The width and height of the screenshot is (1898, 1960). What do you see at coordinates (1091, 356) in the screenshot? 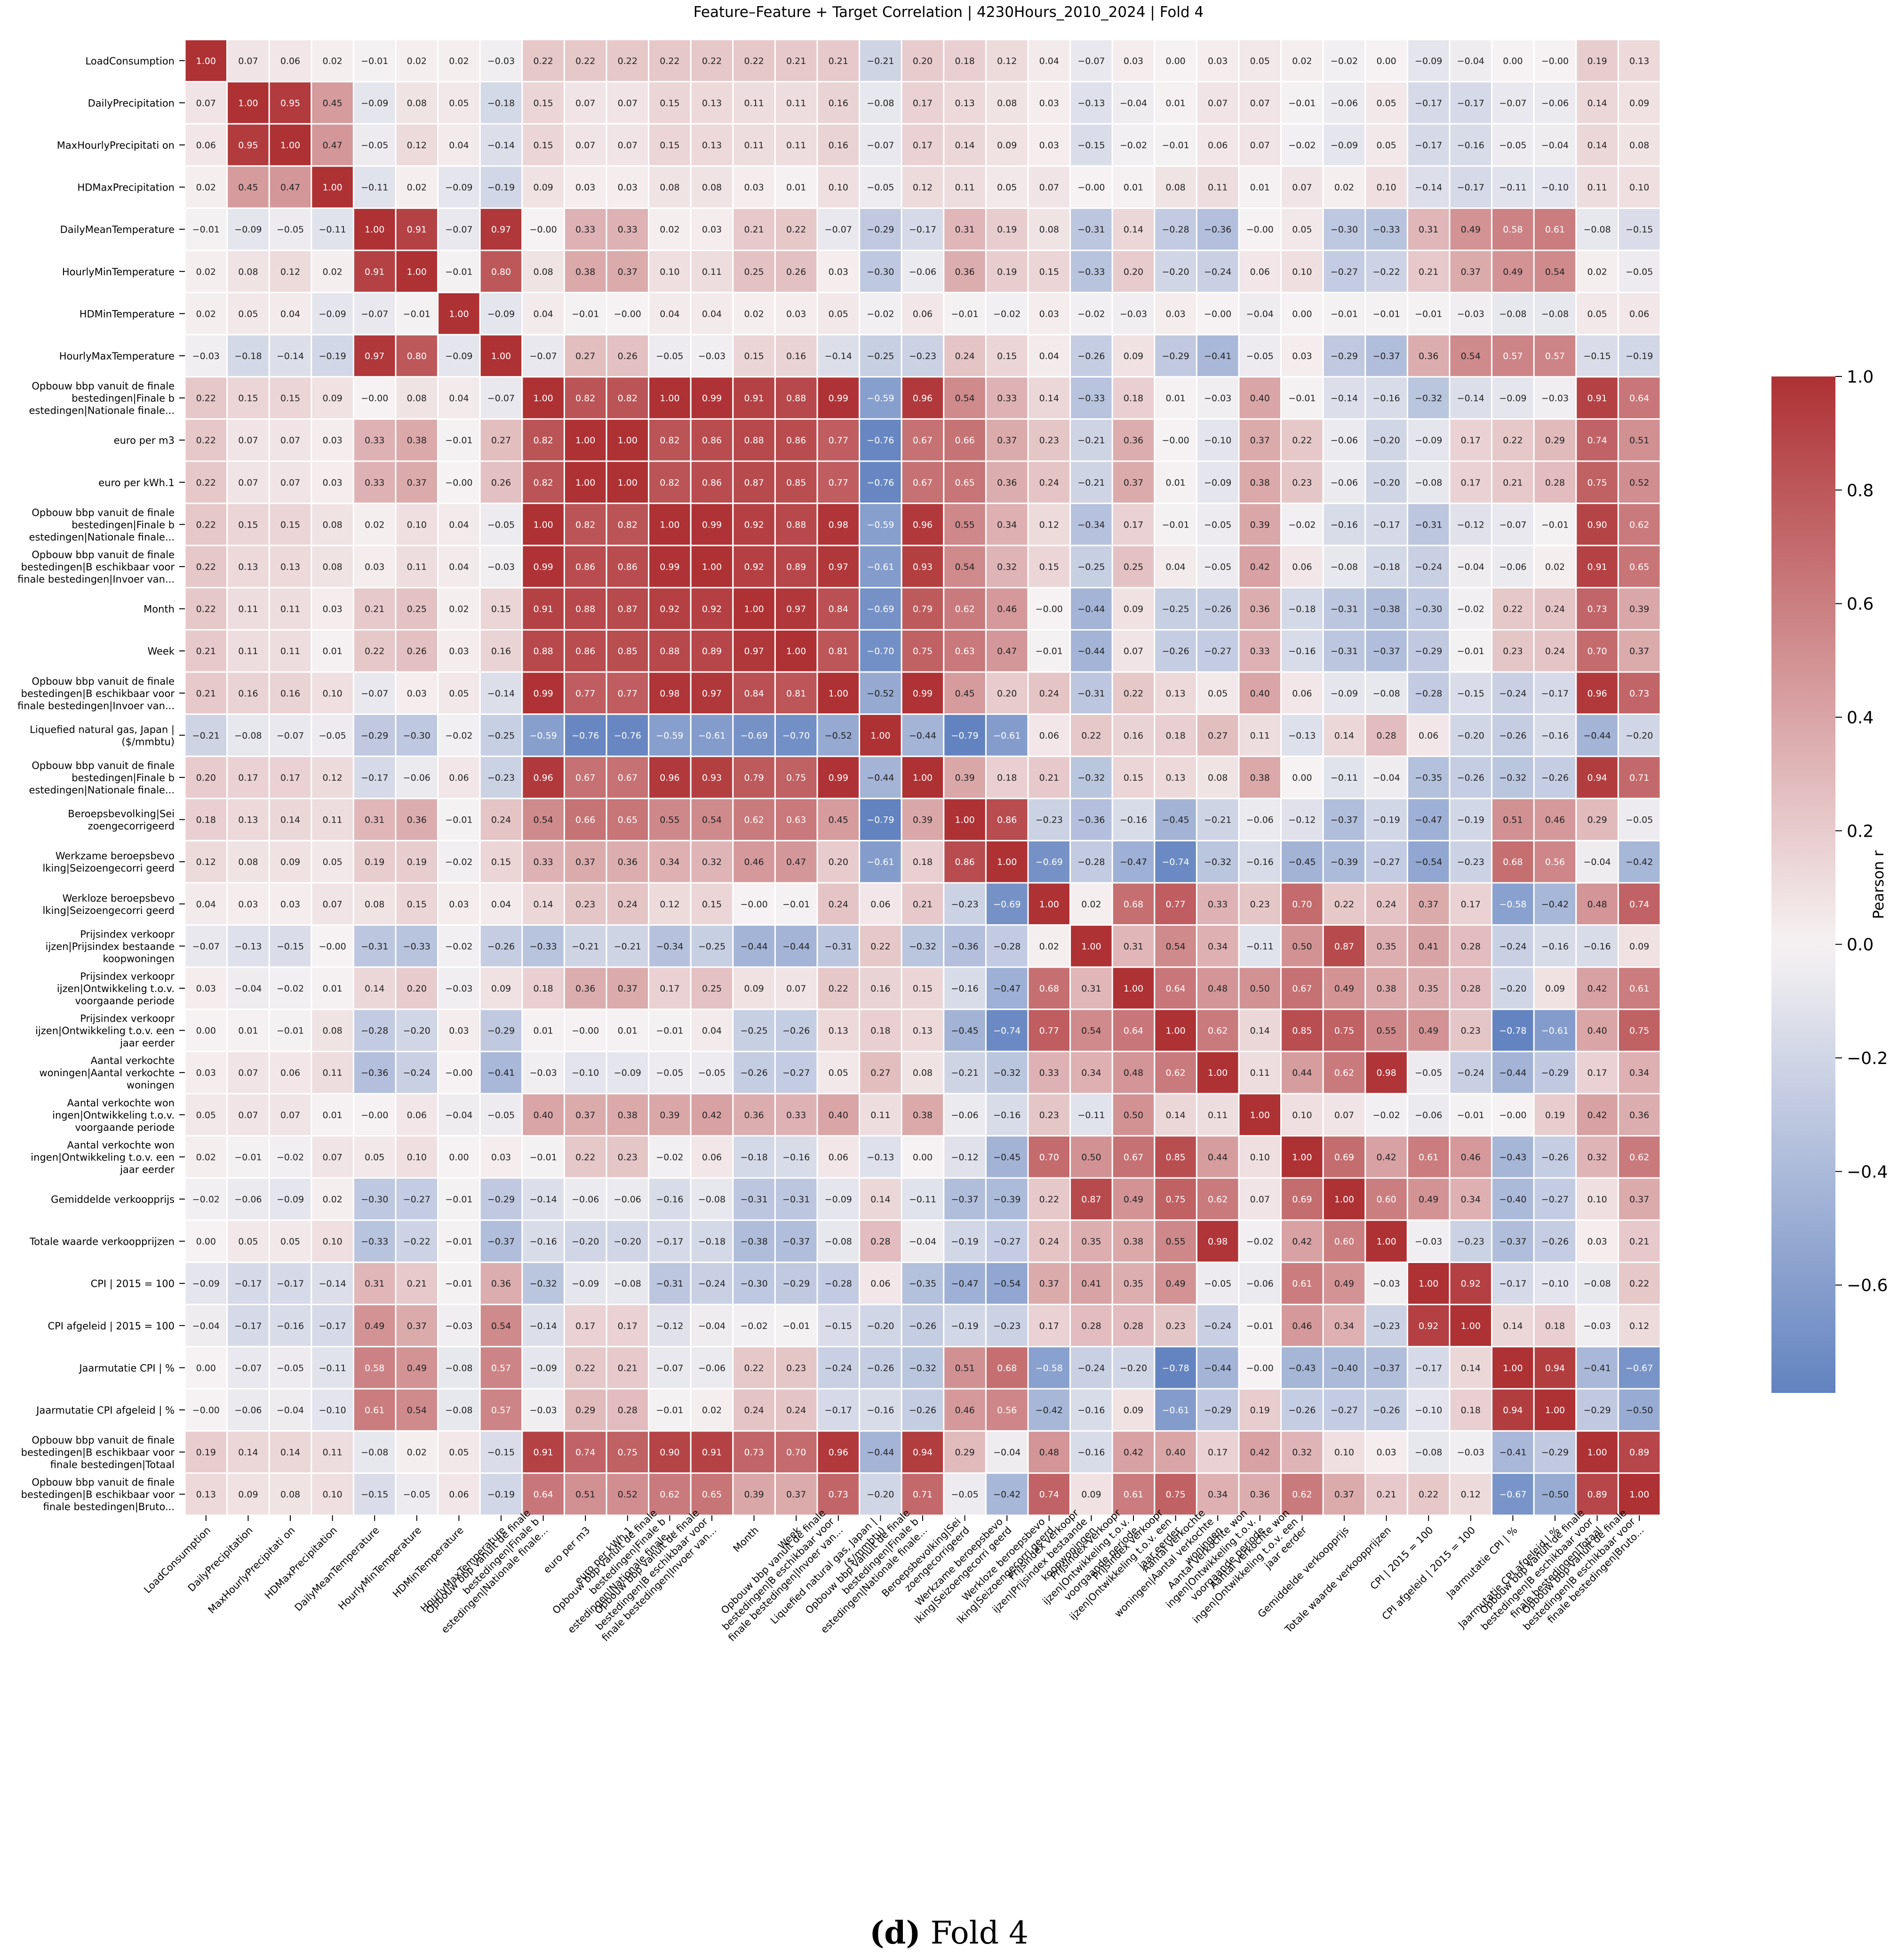
I see `cell-value-label: −0.26` at bounding box center [1091, 356].